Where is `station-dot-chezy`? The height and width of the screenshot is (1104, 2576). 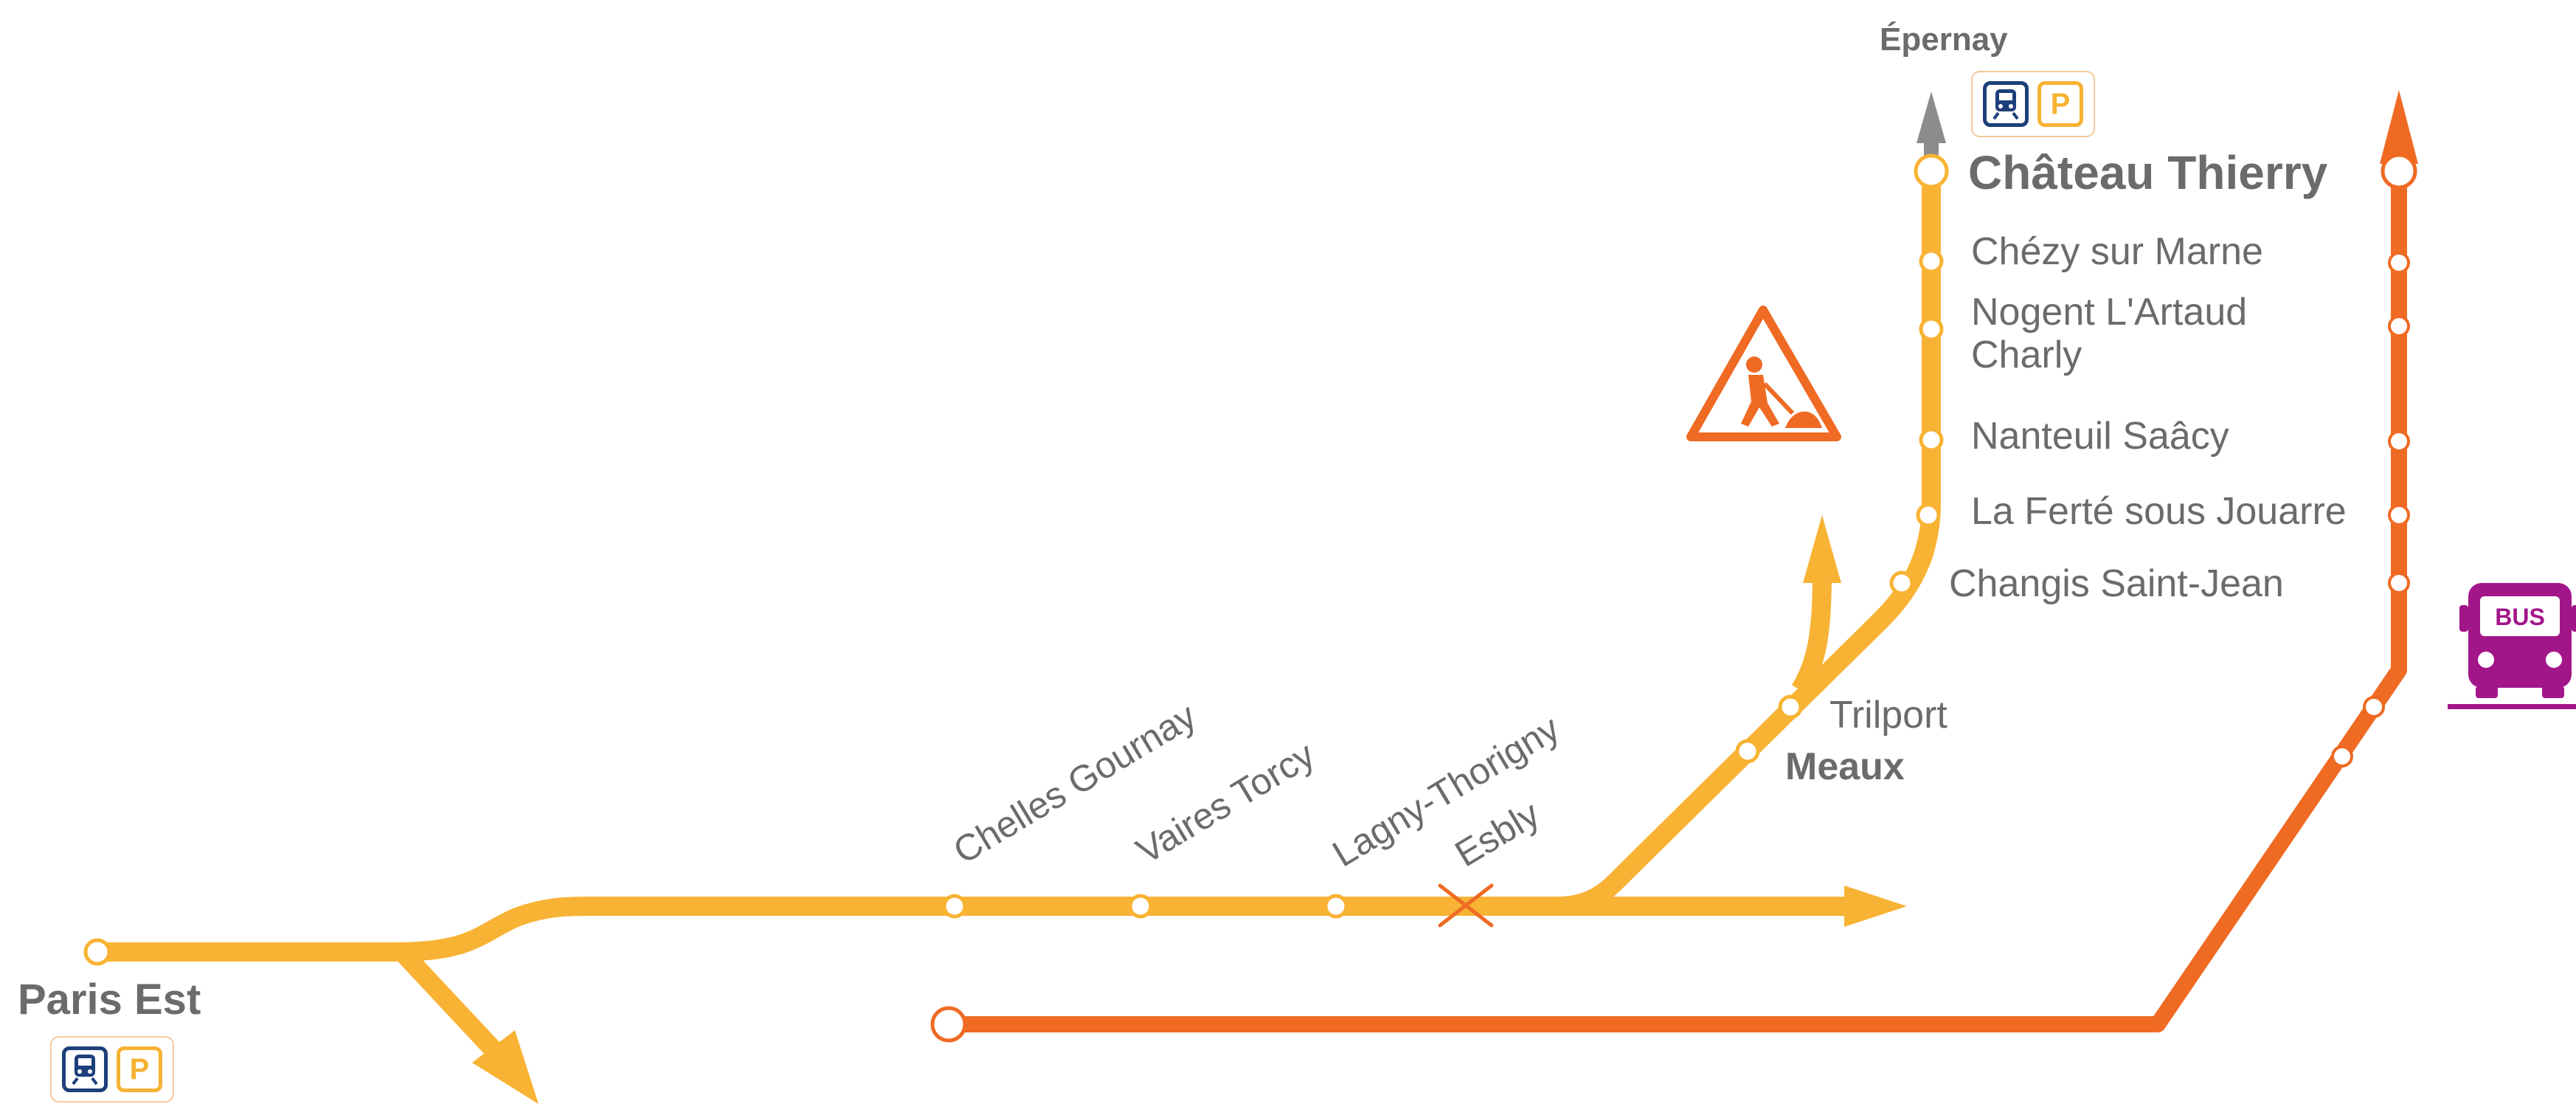
station-dot-chezy is located at coordinates (1932, 261).